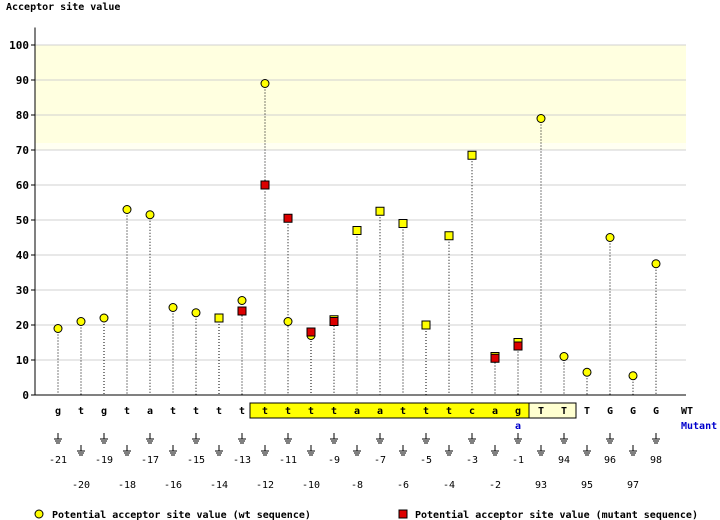 This screenshot has height=520, width=720. I want to click on position-label: 94, so click(564, 460).